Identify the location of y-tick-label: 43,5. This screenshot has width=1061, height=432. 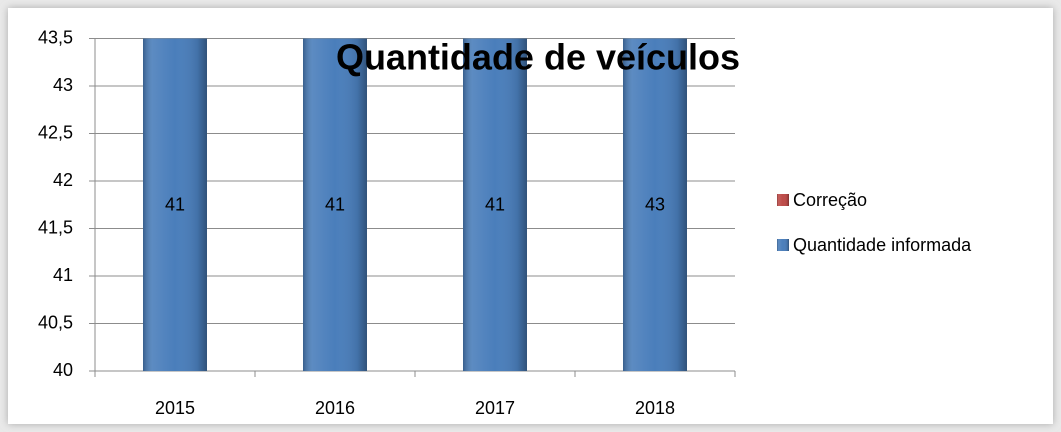
(55, 37).